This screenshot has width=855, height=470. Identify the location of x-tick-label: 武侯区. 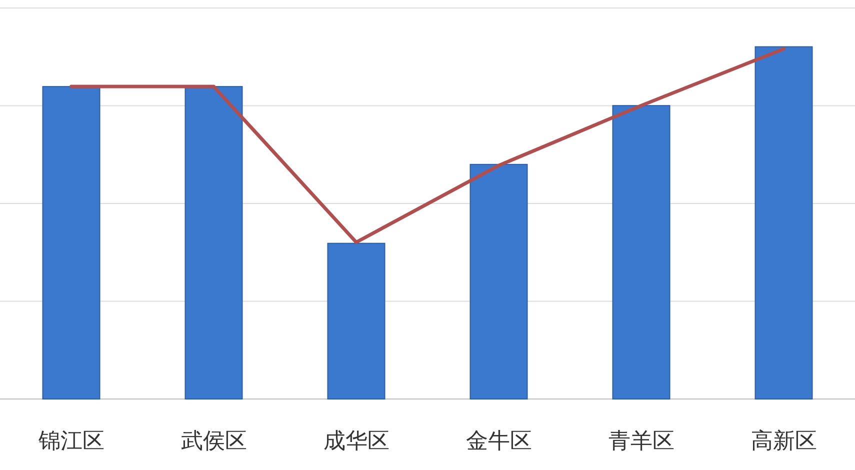
(213, 441).